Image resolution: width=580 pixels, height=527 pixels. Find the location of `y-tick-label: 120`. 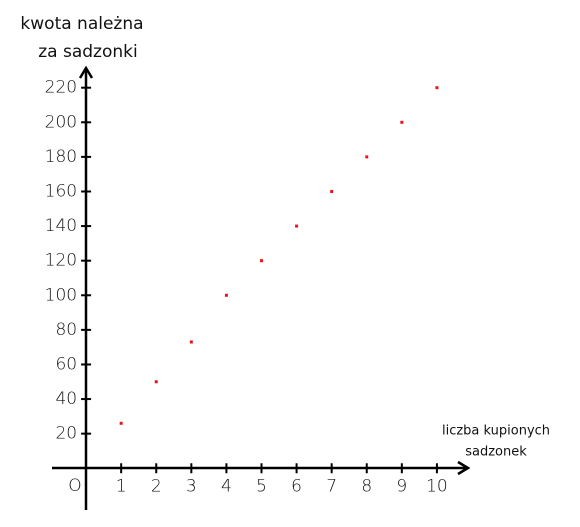

y-tick-label: 120 is located at coordinates (61, 261).